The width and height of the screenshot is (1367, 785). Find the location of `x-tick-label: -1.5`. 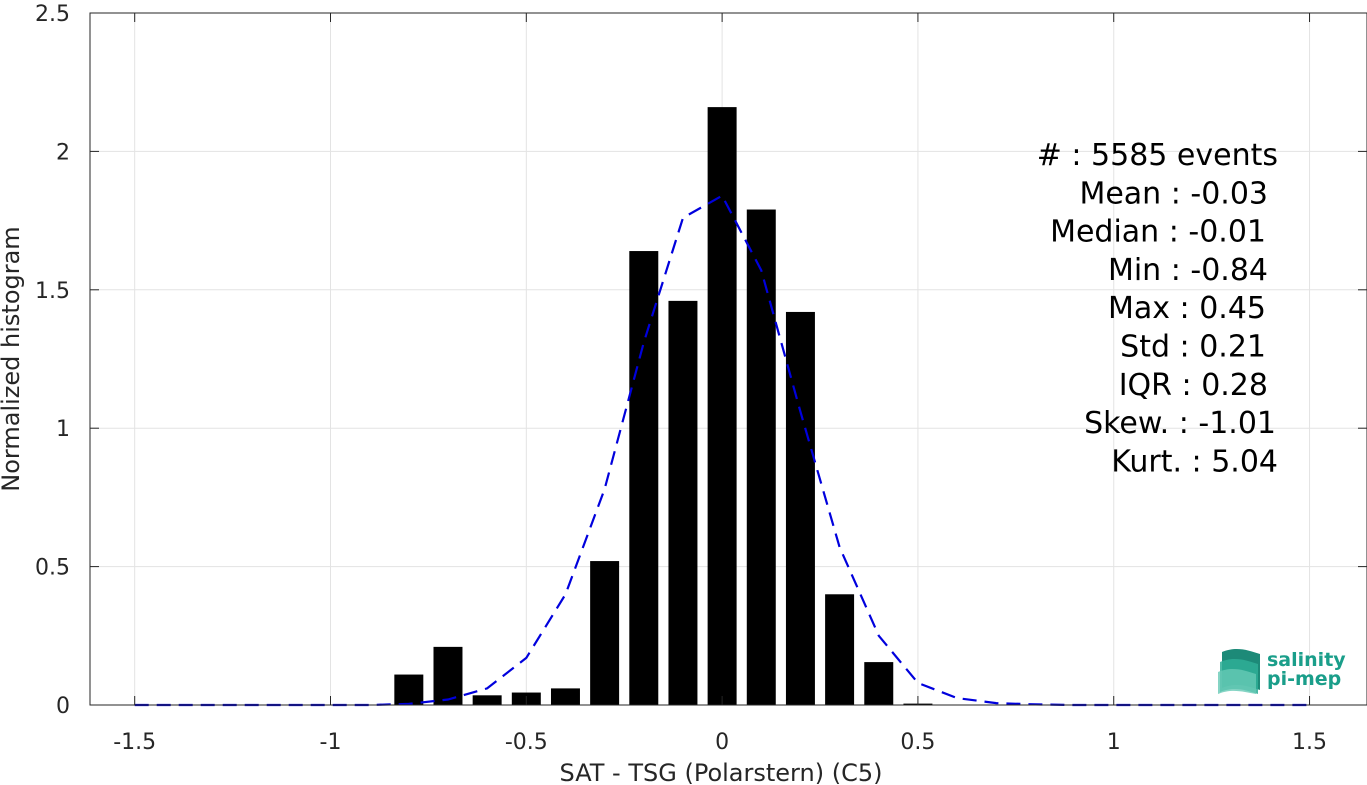

x-tick-label: -1.5 is located at coordinates (134, 742).